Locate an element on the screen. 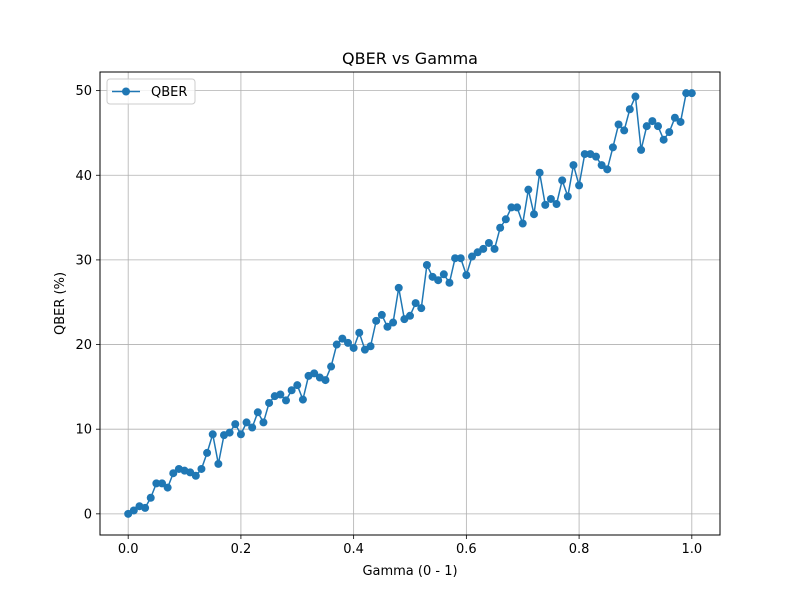  legend-label: QBER is located at coordinates (169, 92).